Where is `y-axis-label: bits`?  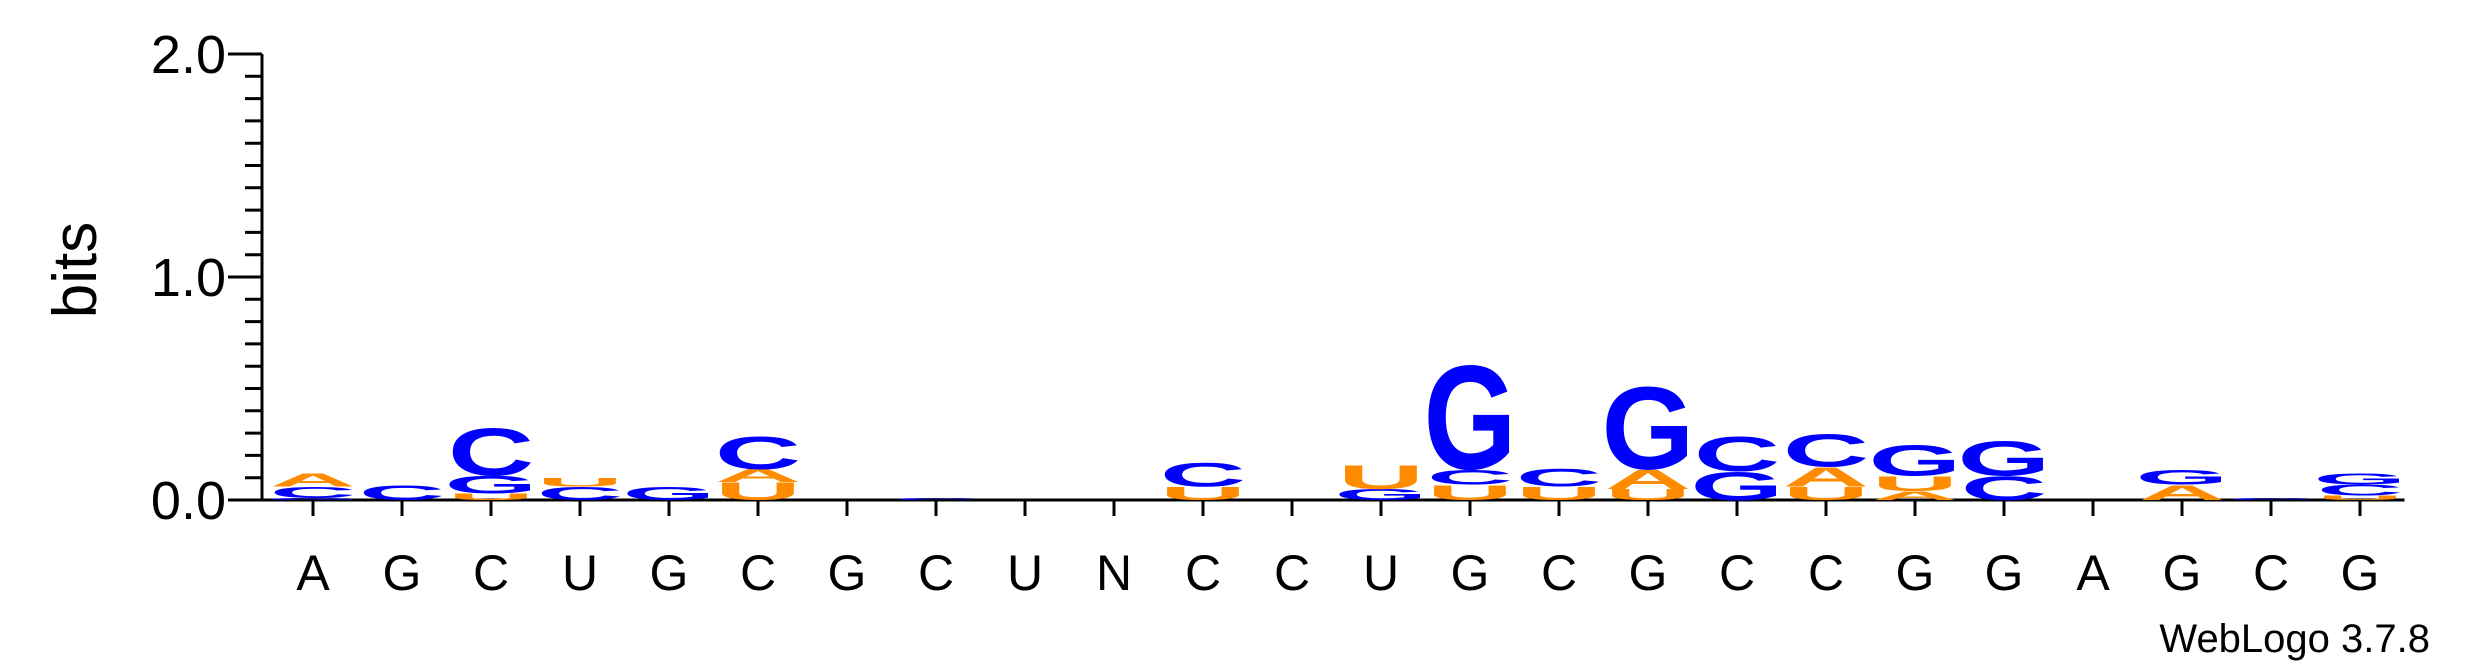
y-axis-label: bits is located at coordinates (75, 270).